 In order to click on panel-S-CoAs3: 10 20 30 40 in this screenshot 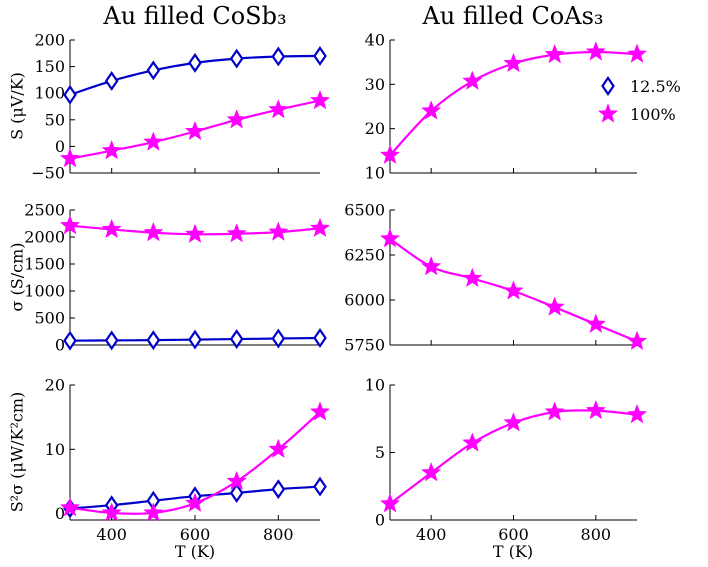, I will do `click(506, 107)`.